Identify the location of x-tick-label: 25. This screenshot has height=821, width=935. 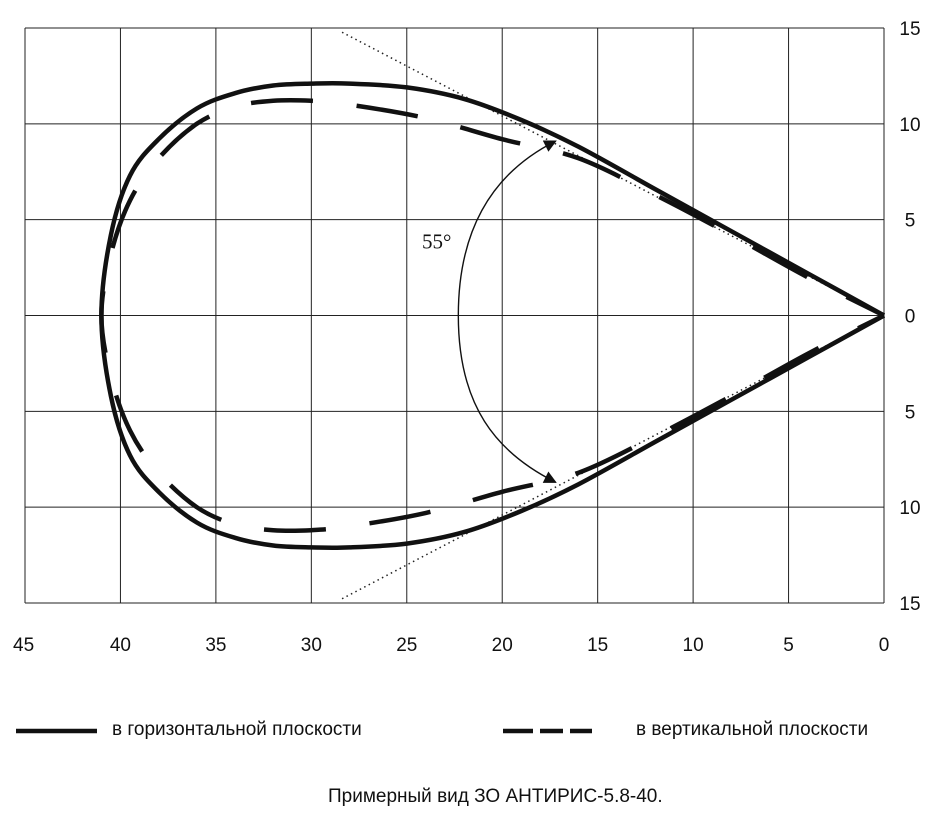
(406, 645).